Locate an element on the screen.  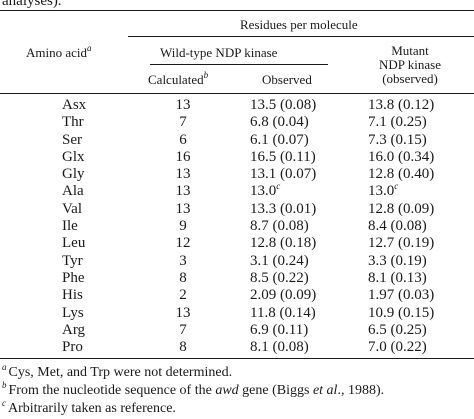
mutant-value: 7.3 (0.15) is located at coordinates (397, 139).